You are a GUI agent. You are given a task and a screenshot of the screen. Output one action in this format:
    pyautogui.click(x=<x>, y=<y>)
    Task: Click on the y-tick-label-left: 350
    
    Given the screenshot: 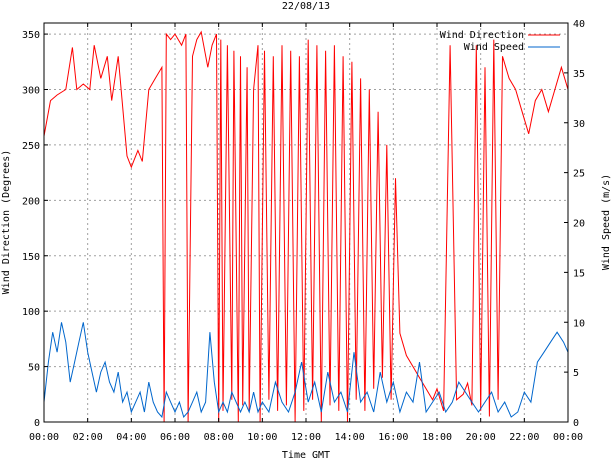 What is the action you would take?
    pyautogui.click(x=31, y=35)
    